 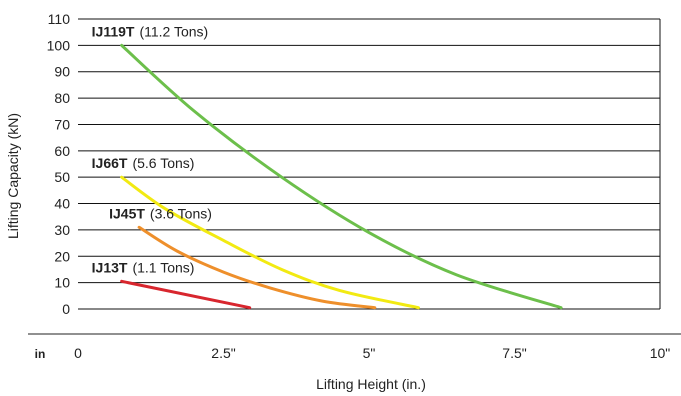 What do you see at coordinates (371, 384) in the screenshot?
I see `x-axis-title: Lifting Height (in.)` at bounding box center [371, 384].